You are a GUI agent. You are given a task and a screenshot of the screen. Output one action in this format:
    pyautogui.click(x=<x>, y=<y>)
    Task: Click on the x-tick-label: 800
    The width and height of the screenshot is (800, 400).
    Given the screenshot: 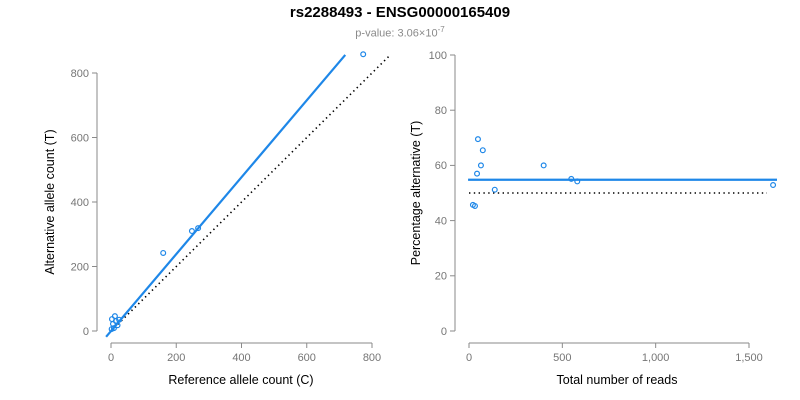 What is the action you would take?
    pyautogui.click(x=372, y=358)
    